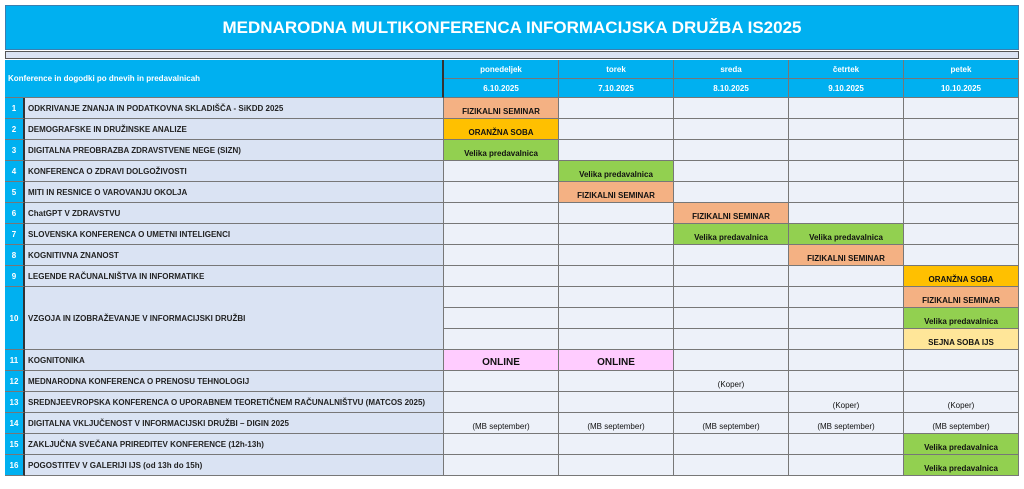 This screenshot has height=489, width=1024. What do you see at coordinates (15, 402) in the screenshot?
I see `row-number: 13` at bounding box center [15, 402].